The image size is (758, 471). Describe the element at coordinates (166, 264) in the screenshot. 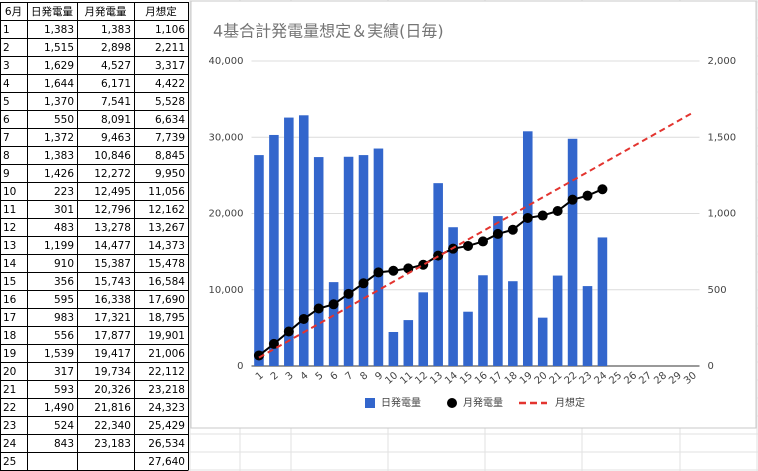

I see `table-cell: 15,478` at that location.